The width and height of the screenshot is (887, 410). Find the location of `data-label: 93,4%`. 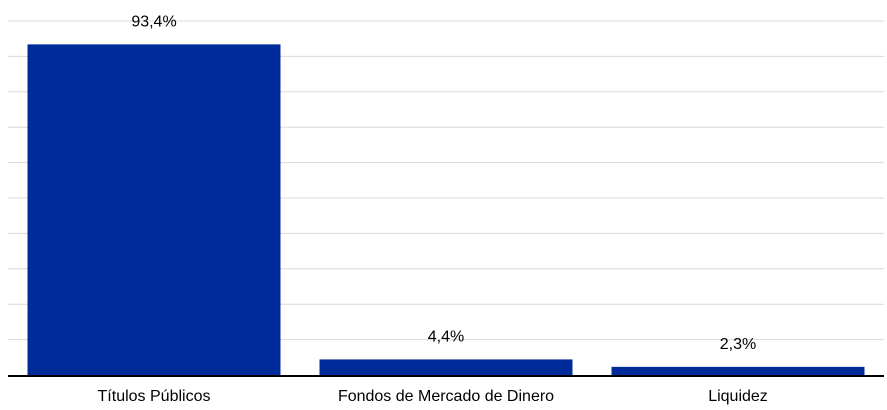

data-label: 93,4% is located at coordinates (153, 21).